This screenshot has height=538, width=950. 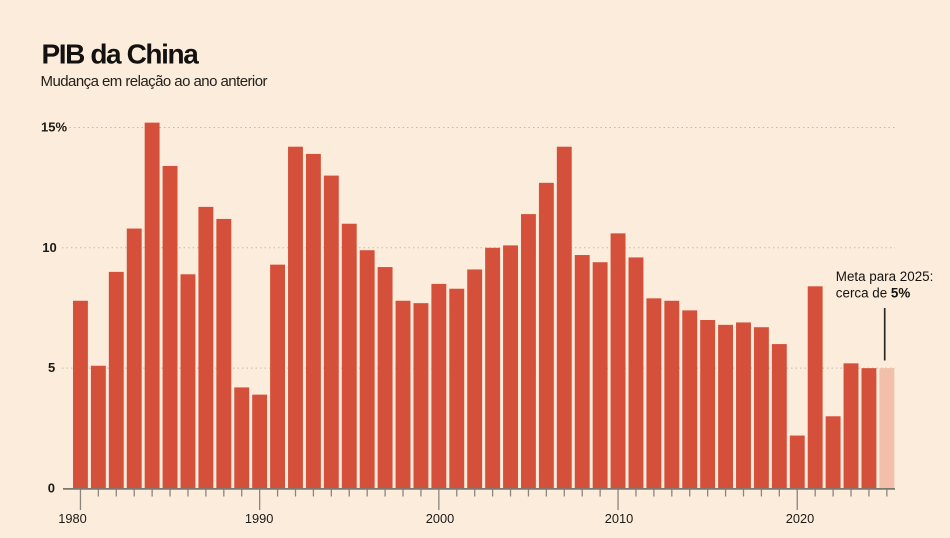 I want to click on svg-text: PIB da China, so click(x=121, y=54).